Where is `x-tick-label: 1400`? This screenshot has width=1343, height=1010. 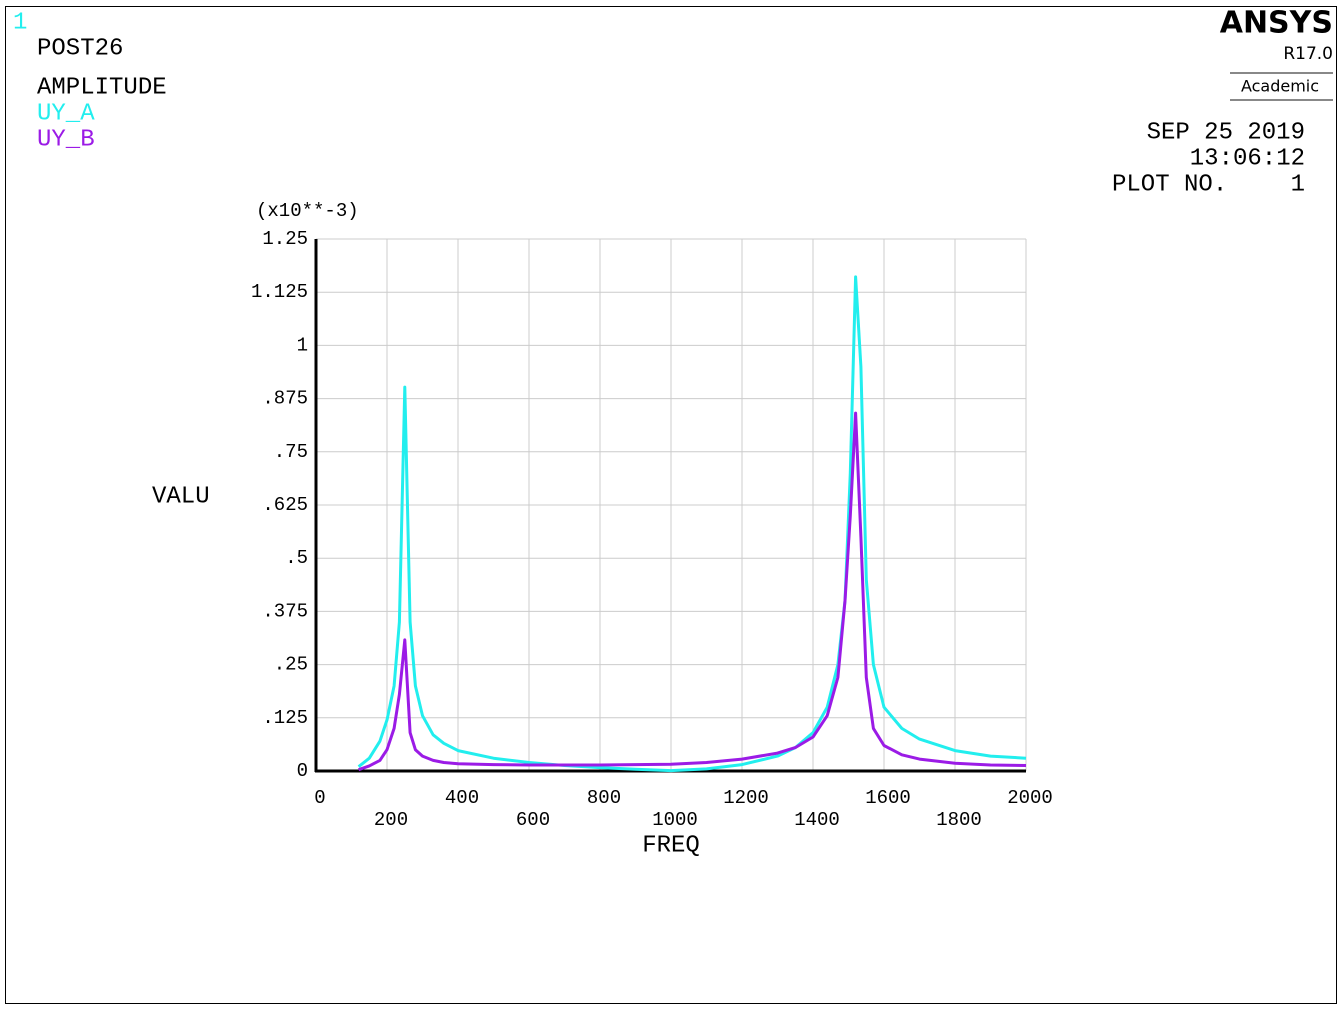
x-tick-label: 1400 is located at coordinates (817, 820).